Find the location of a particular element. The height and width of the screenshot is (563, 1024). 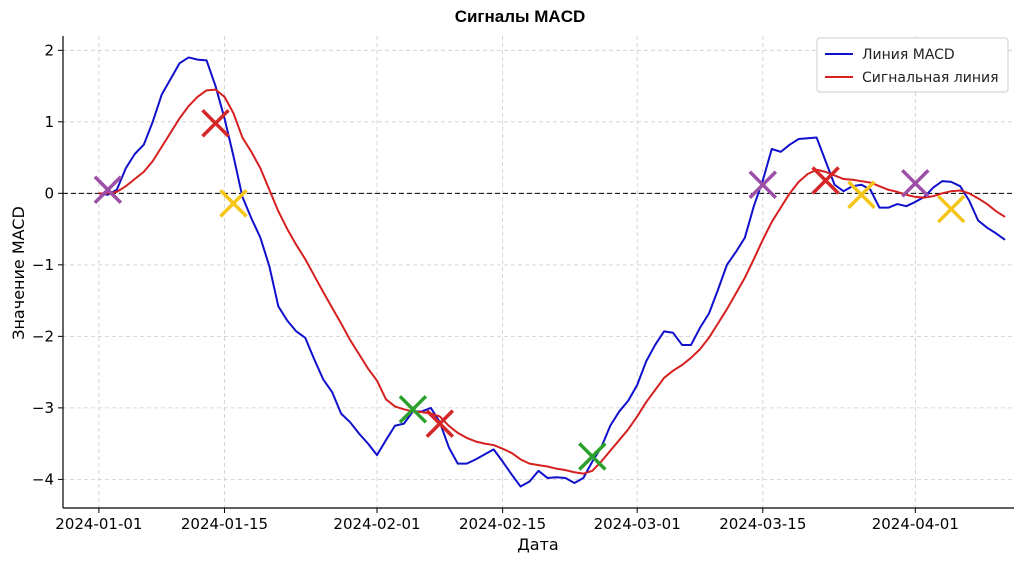

y-tick-label: 0 is located at coordinates (49, 193).